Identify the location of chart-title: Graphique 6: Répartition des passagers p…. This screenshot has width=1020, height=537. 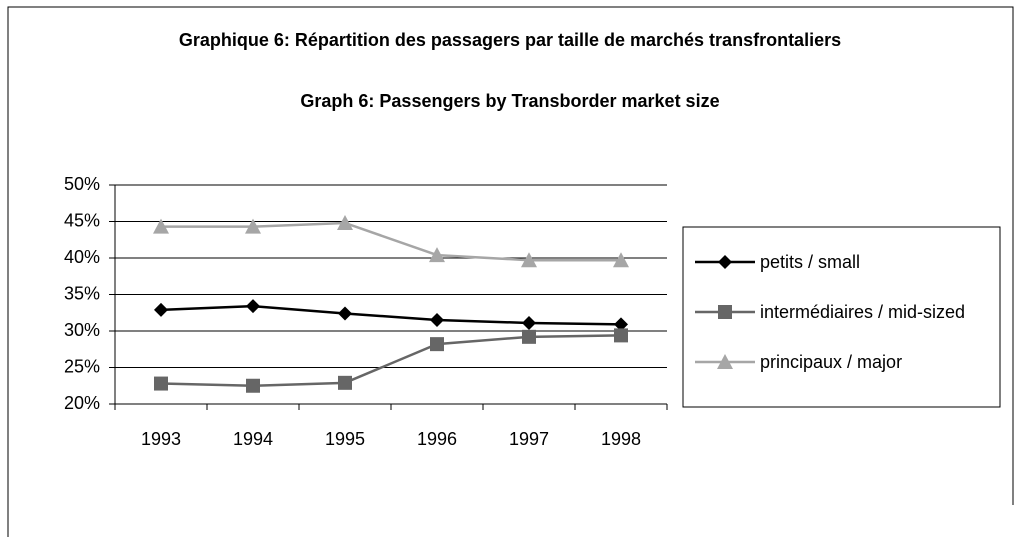
(510, 40).